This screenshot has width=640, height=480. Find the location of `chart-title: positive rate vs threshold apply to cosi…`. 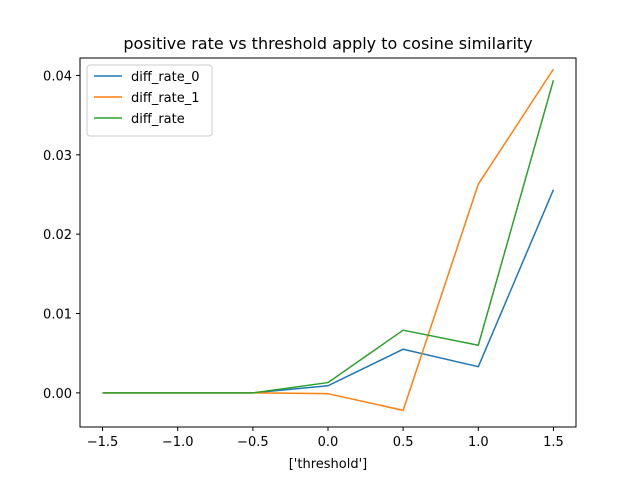

chart-title: positive rate vs threshold apply to cosi… is located at coordinates (327, 43).